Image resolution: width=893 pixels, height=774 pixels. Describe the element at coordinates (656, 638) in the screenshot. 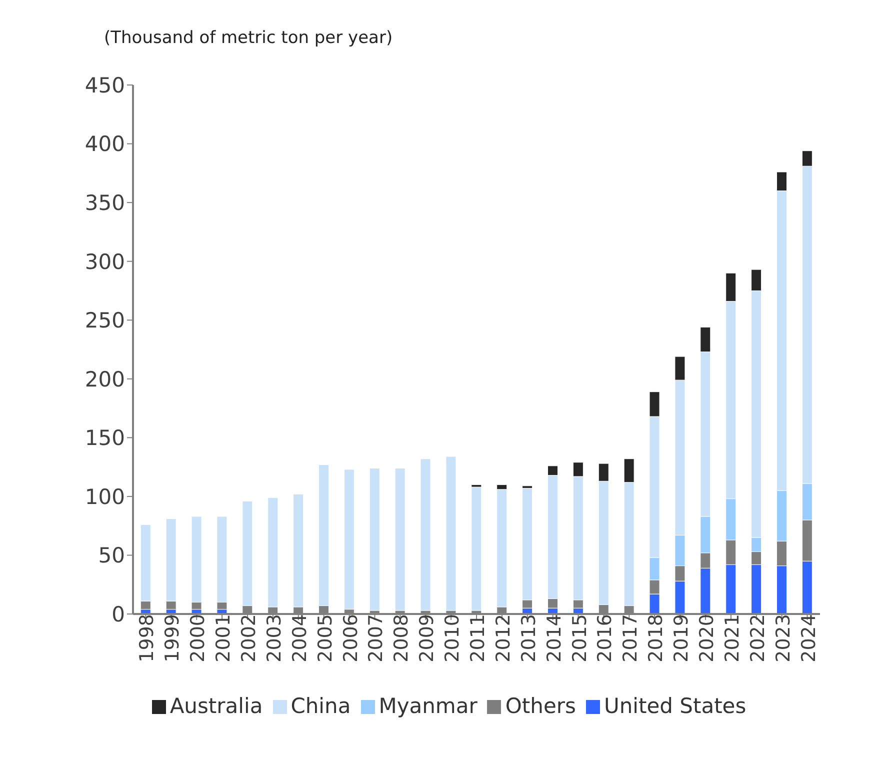

I see `x-tick-label: 2018` at that location.